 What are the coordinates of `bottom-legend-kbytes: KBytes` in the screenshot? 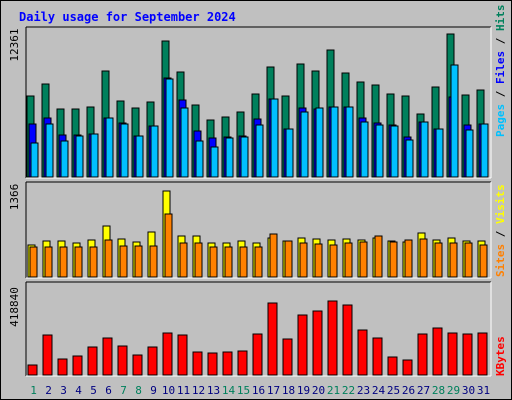 It's located at (500, 356).